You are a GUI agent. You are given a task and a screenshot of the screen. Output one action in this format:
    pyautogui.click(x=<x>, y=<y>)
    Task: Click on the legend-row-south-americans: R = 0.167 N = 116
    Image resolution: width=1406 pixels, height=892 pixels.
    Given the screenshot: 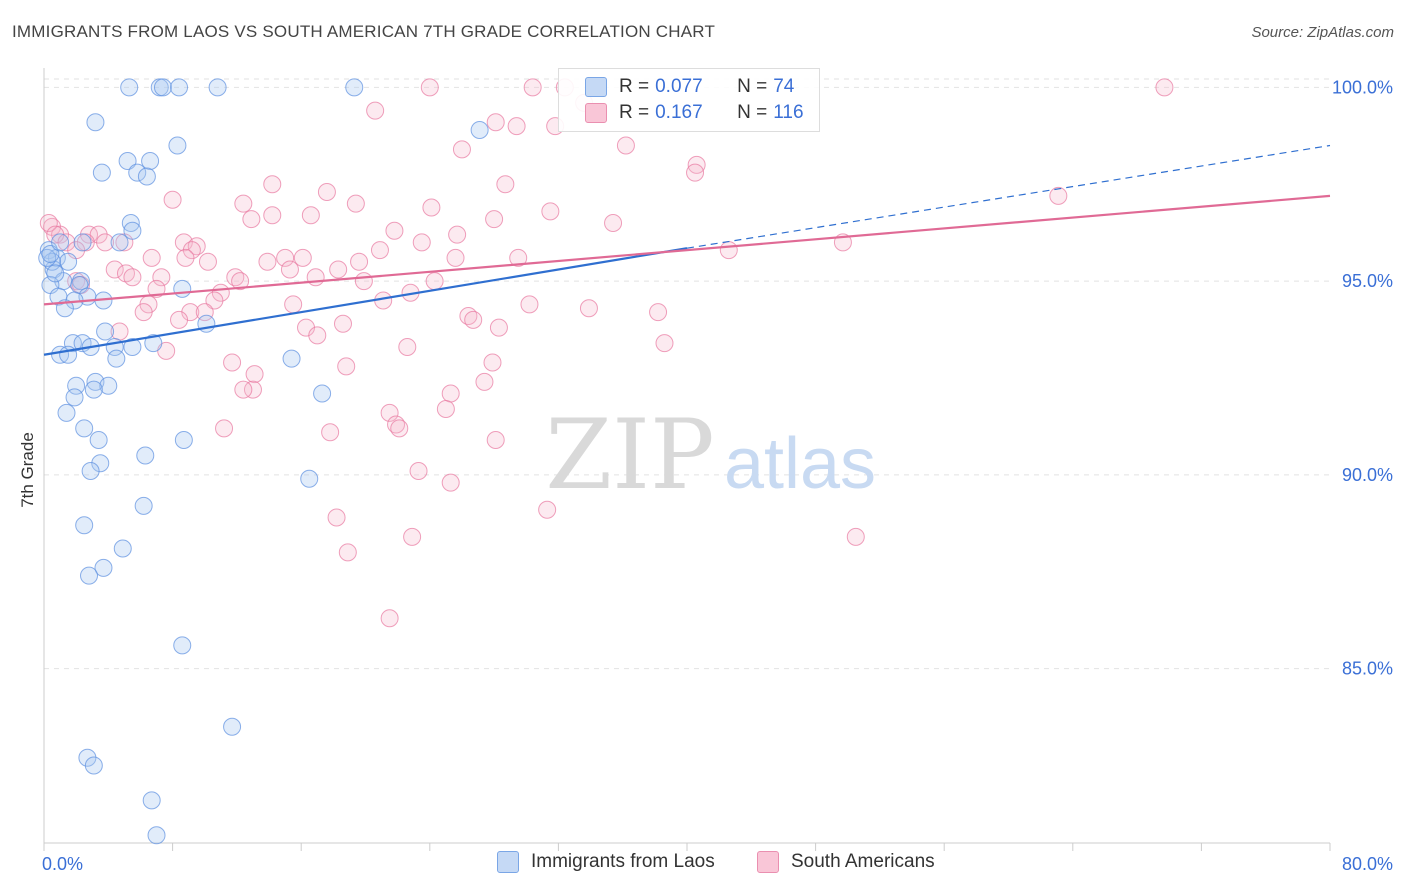 What is the action you would take?
    pyautogui.click(x=694, y=113)
    